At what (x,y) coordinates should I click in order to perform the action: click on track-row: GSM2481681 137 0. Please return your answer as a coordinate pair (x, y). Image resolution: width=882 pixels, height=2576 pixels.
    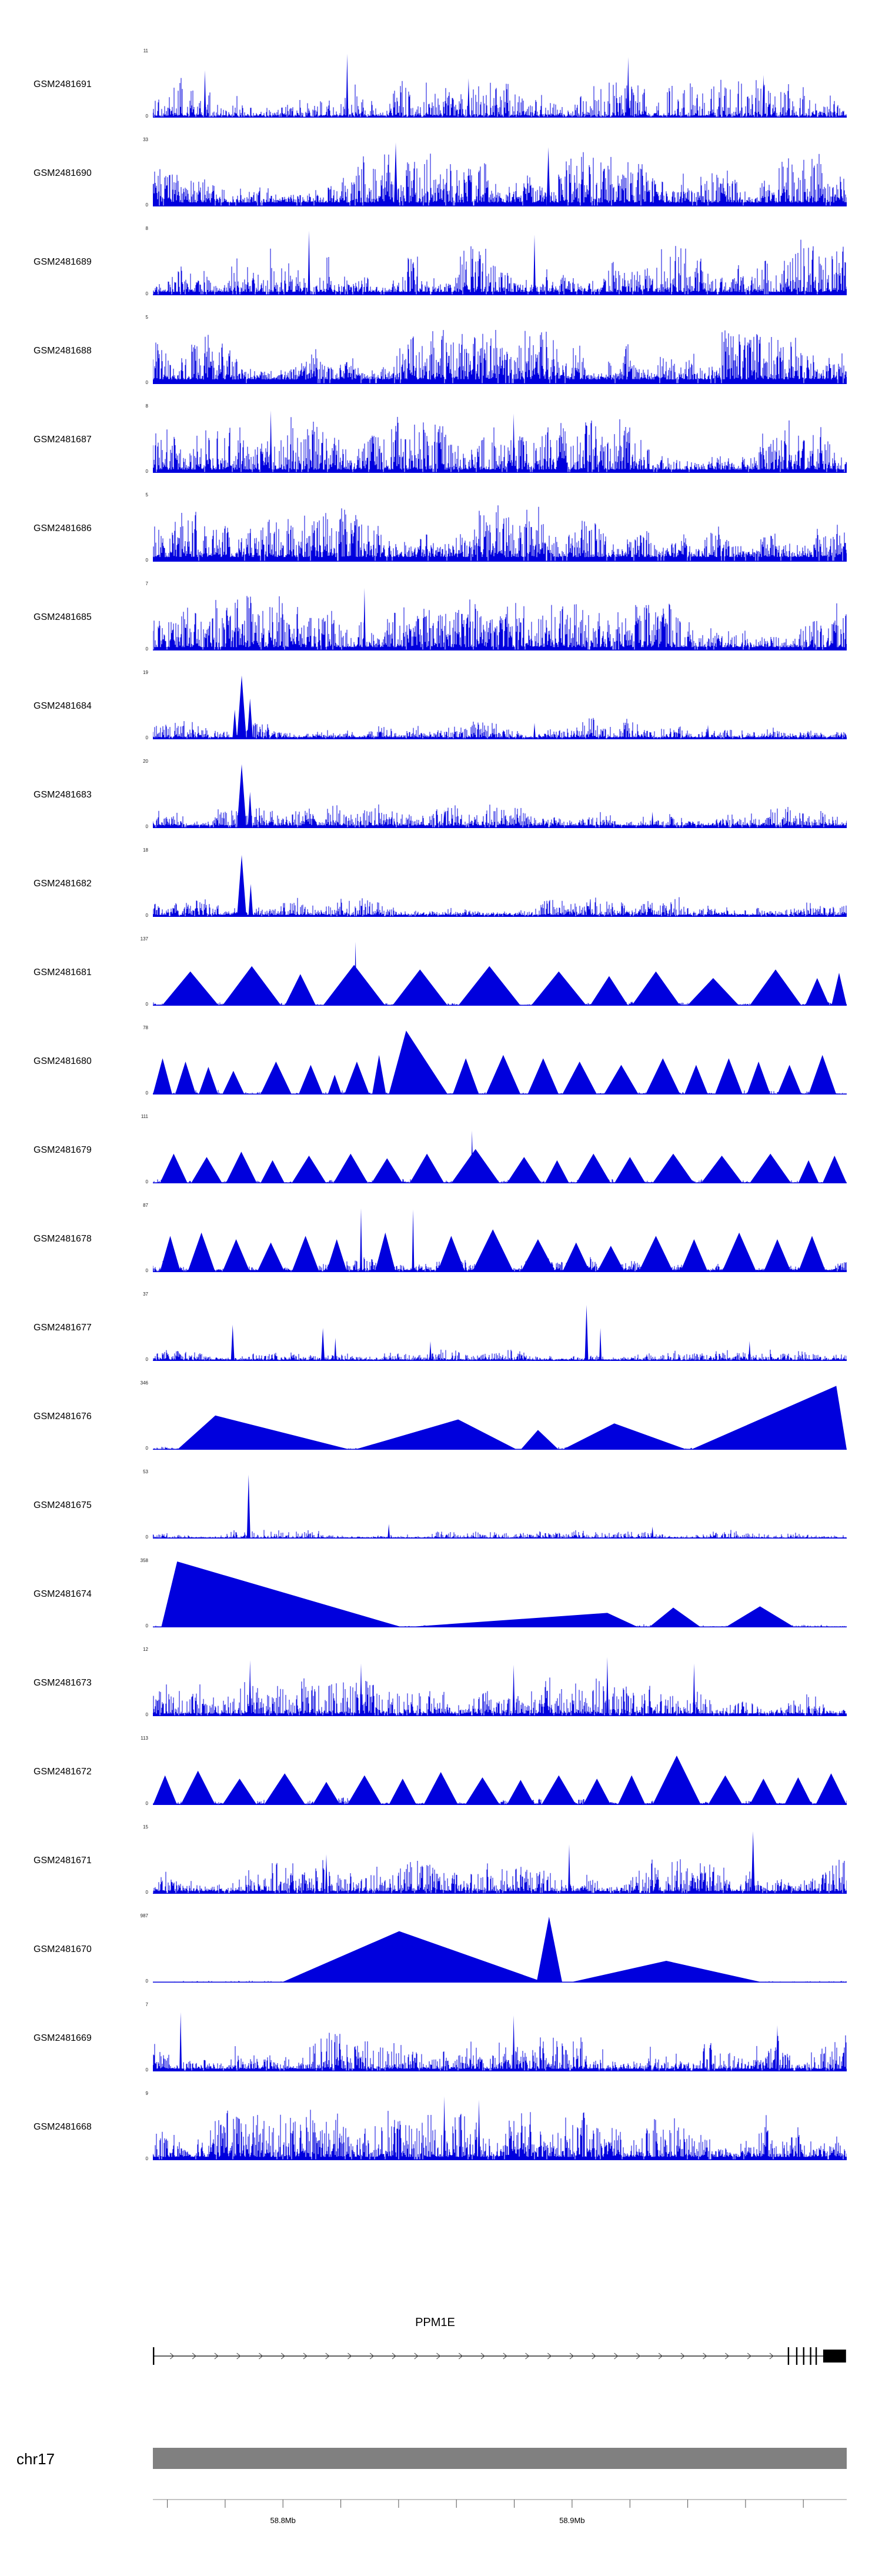
    Looking at the image, I should click on (441, 964).